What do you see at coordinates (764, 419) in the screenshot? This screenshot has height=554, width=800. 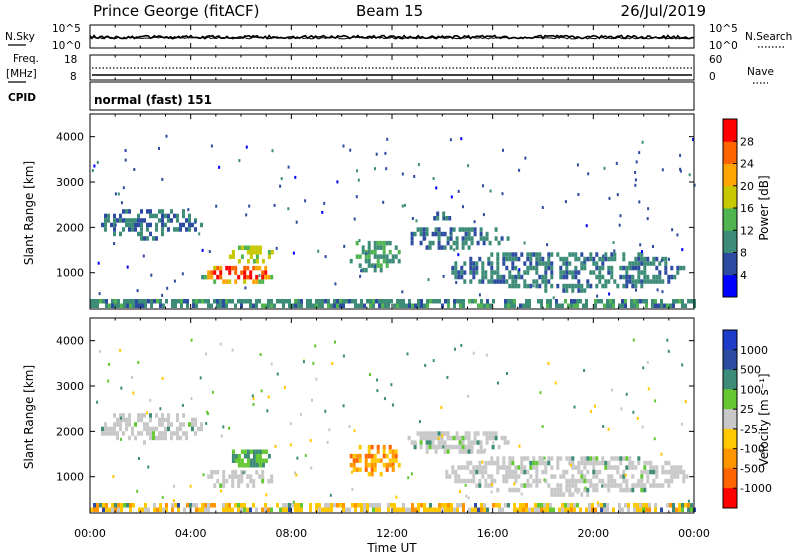 I see `velocity-colorbar-label: Velocity [m s⁻¹]` at bounding box center [764, 419].